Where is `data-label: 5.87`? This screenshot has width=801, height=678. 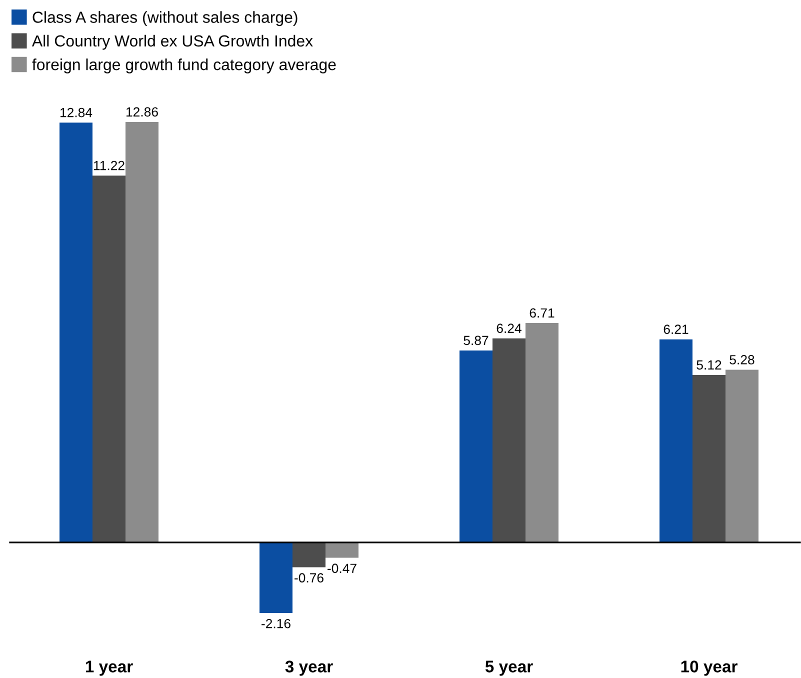
data-label: 5.87 is located at coordinates (476, 341).